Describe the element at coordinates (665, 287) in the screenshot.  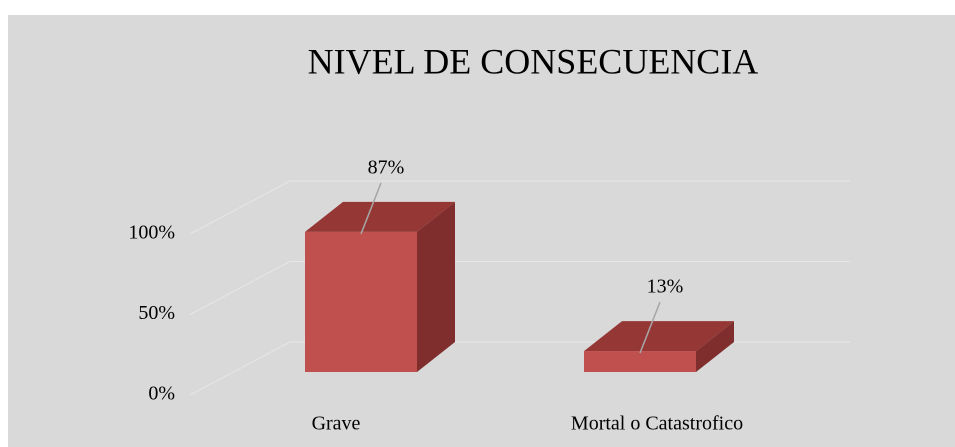
I see `data-label: 13%` at that location.